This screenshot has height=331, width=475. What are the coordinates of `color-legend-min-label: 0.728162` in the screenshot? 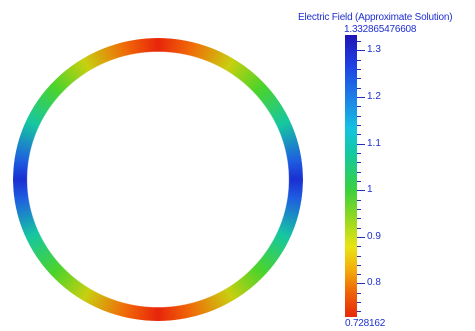 It's located at (365, 323).